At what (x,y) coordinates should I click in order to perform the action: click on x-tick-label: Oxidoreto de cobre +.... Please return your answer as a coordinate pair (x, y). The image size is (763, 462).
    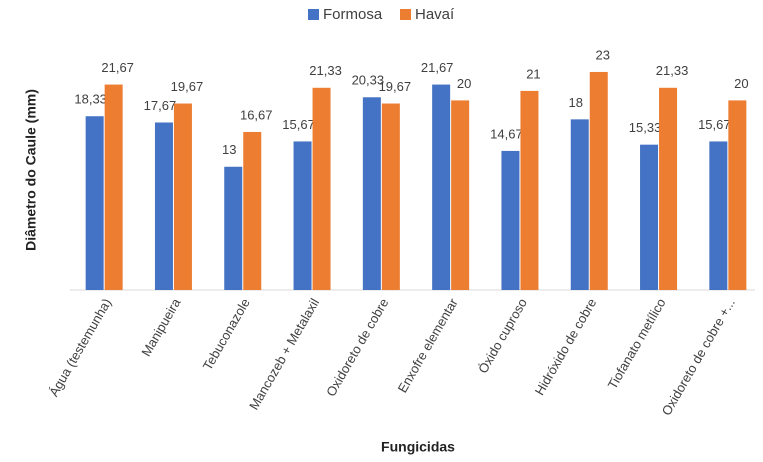
    Looking at the image, I should click on (698, 357).